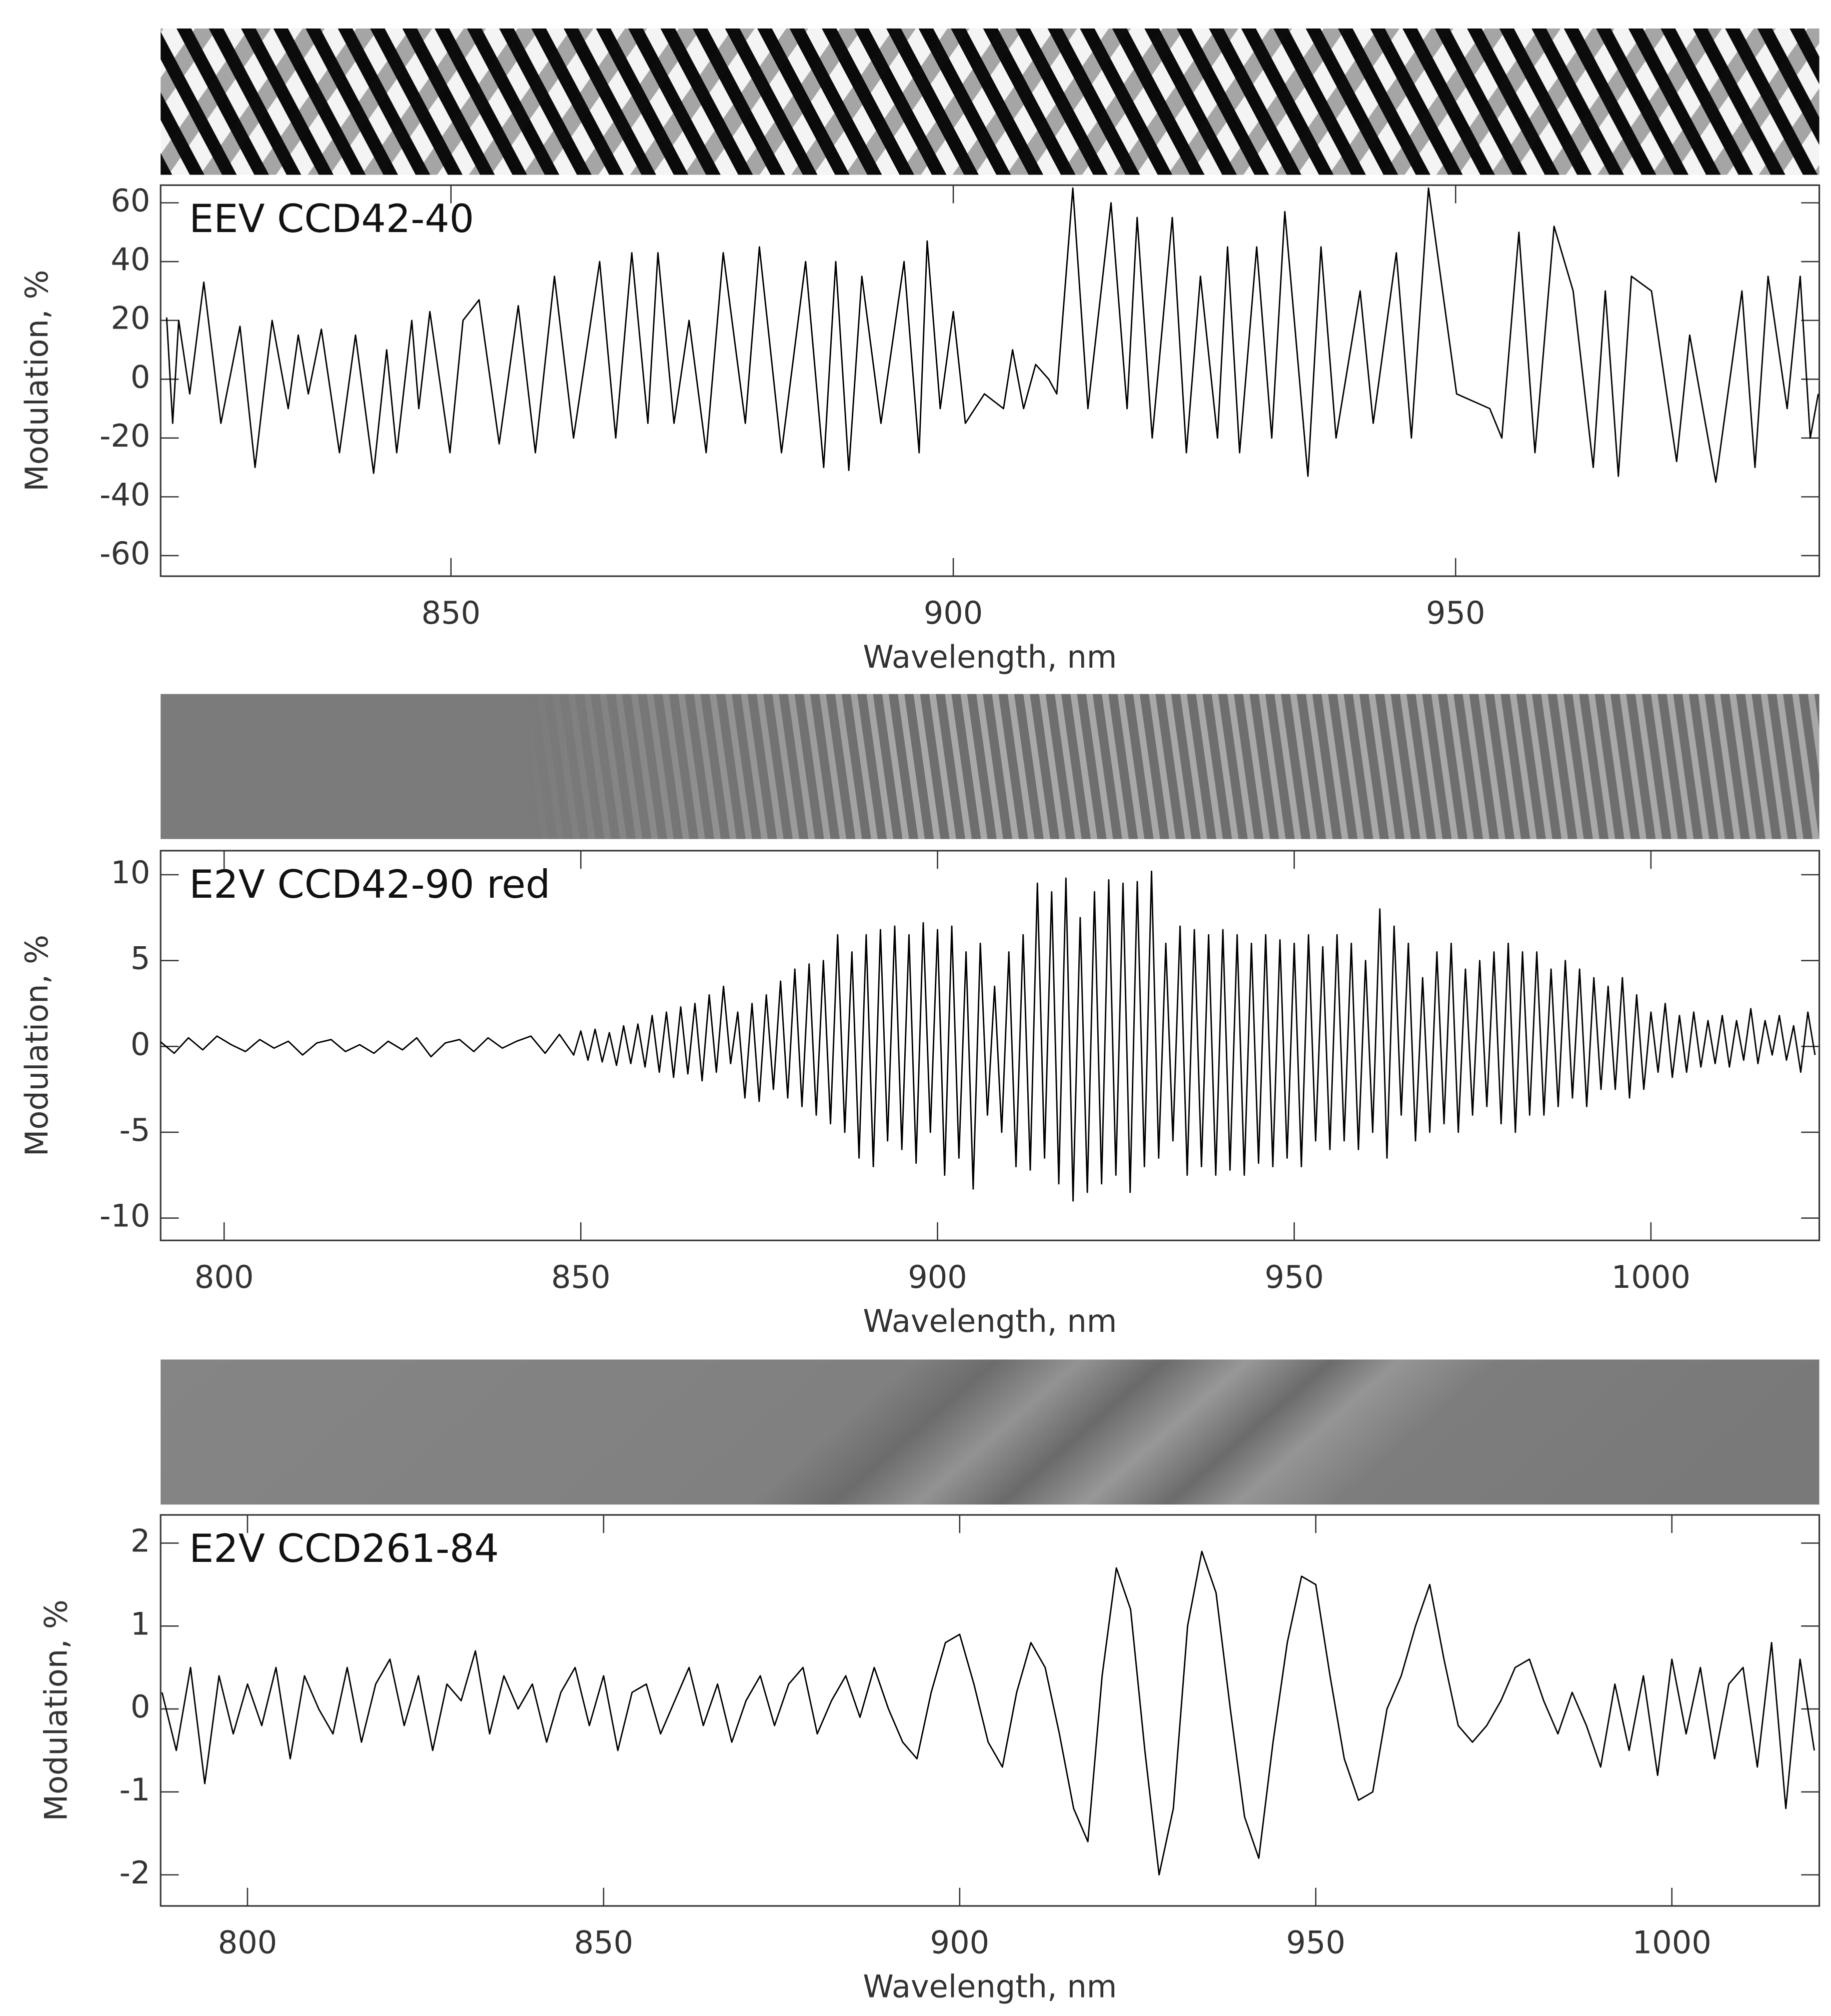 This screenshot has height=2016, width=1831. What do you see at coordinates (141, 1623) in the screenshot?
I see `y-tick-label: 1` at bounding box center [141, 1623].